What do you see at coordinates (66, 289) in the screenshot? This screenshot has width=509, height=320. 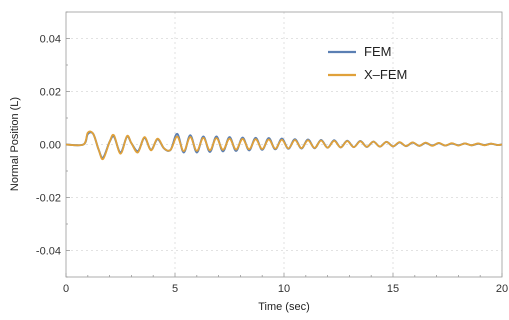 I see `x-tick-label: 0` at bounding box center [66, 289].